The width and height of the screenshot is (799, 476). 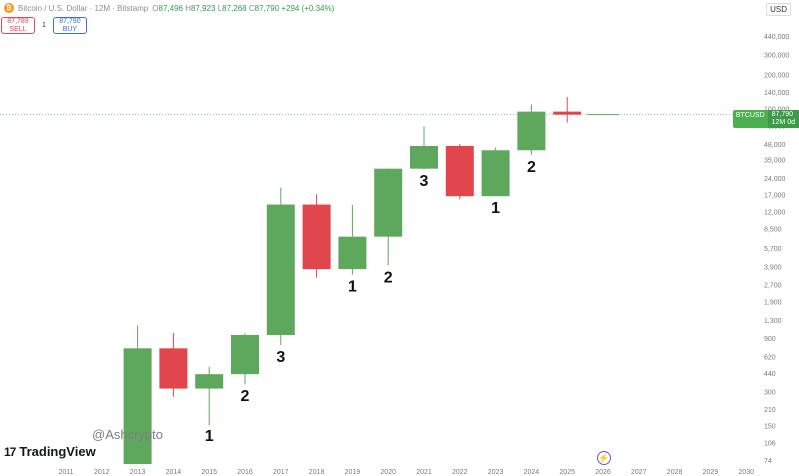 I want to click on badge-price: 87,790 12M 0d, so click(x=783, y=119).